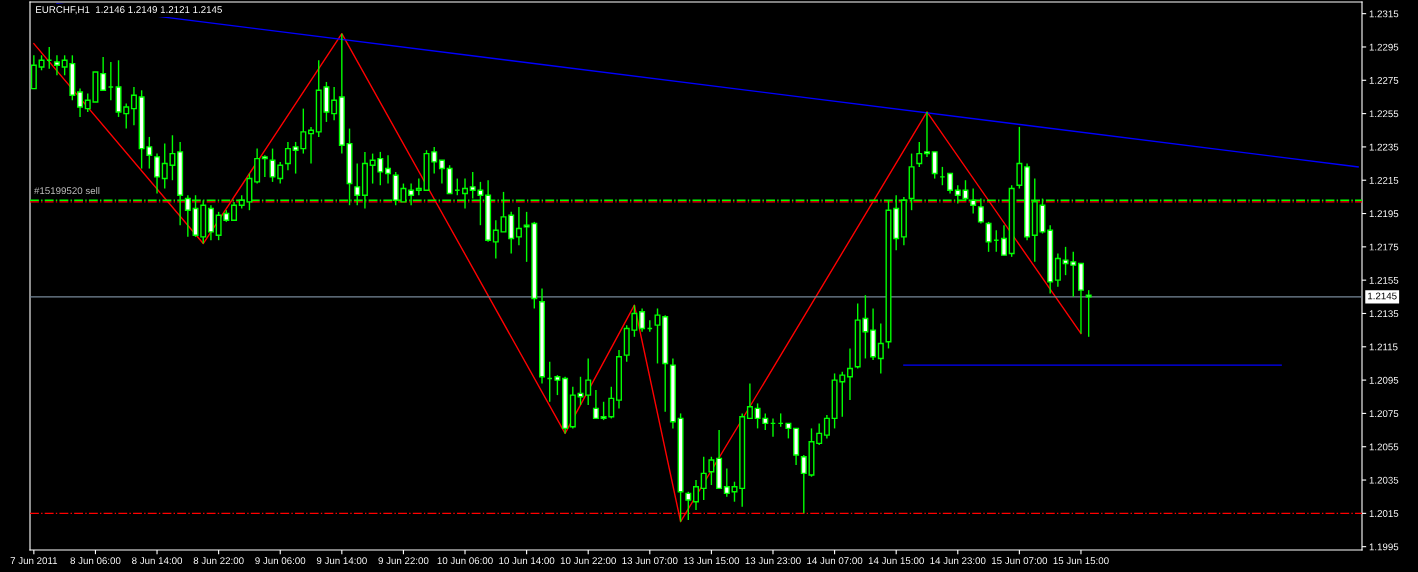 This screenshot has height=572, width=1418. I want to click on x-tick-label: 13 Jun 07:00, so click(650, 561).